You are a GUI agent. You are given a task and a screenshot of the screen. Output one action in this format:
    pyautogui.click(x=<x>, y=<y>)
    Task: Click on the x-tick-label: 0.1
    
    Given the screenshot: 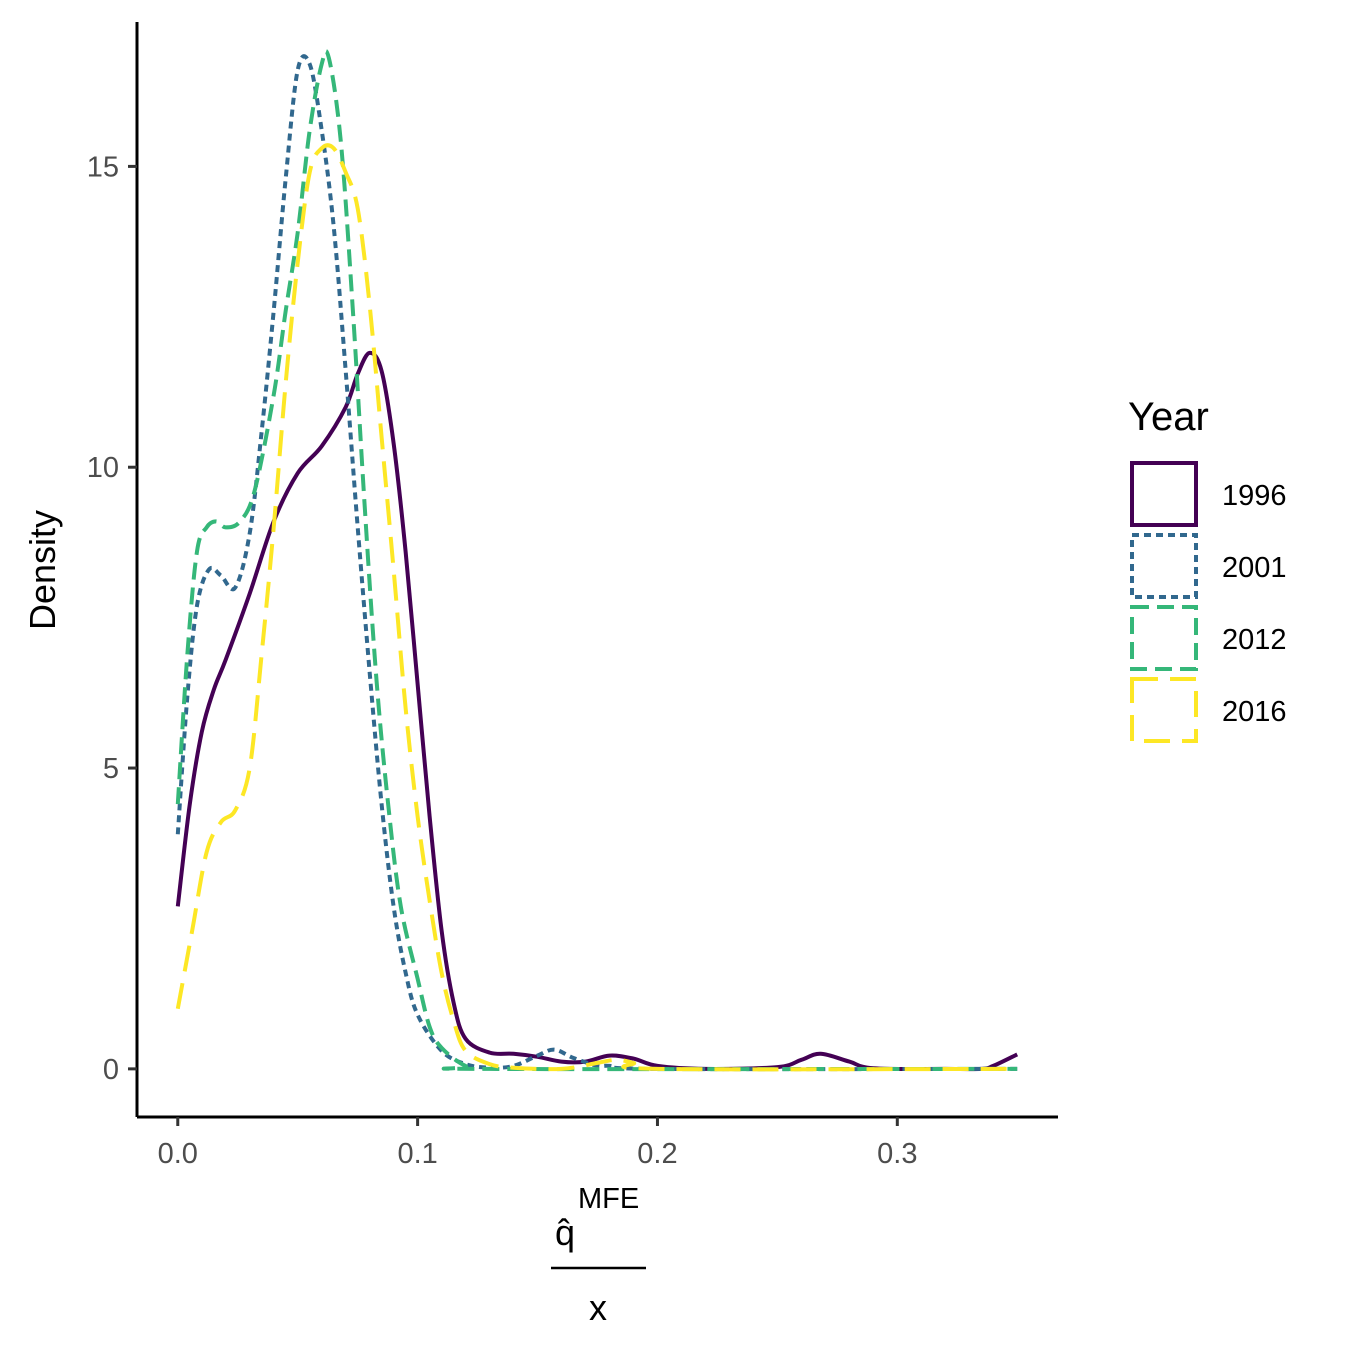 What is the action you would take?
    pyautogui.click(x=417, y=1154)
    